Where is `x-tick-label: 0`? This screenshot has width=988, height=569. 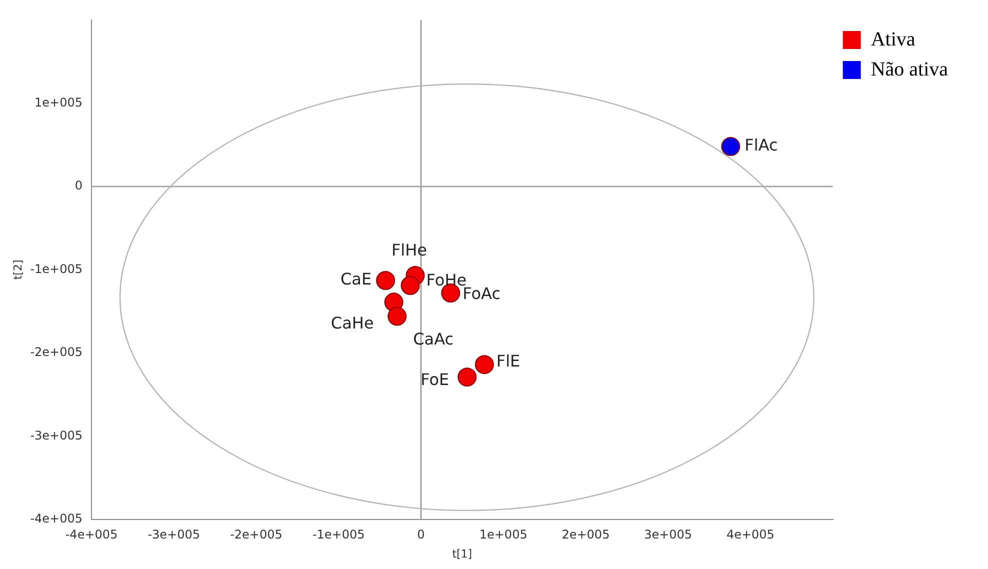
x-tick-label: 0 is located at coordinates (421, 535).